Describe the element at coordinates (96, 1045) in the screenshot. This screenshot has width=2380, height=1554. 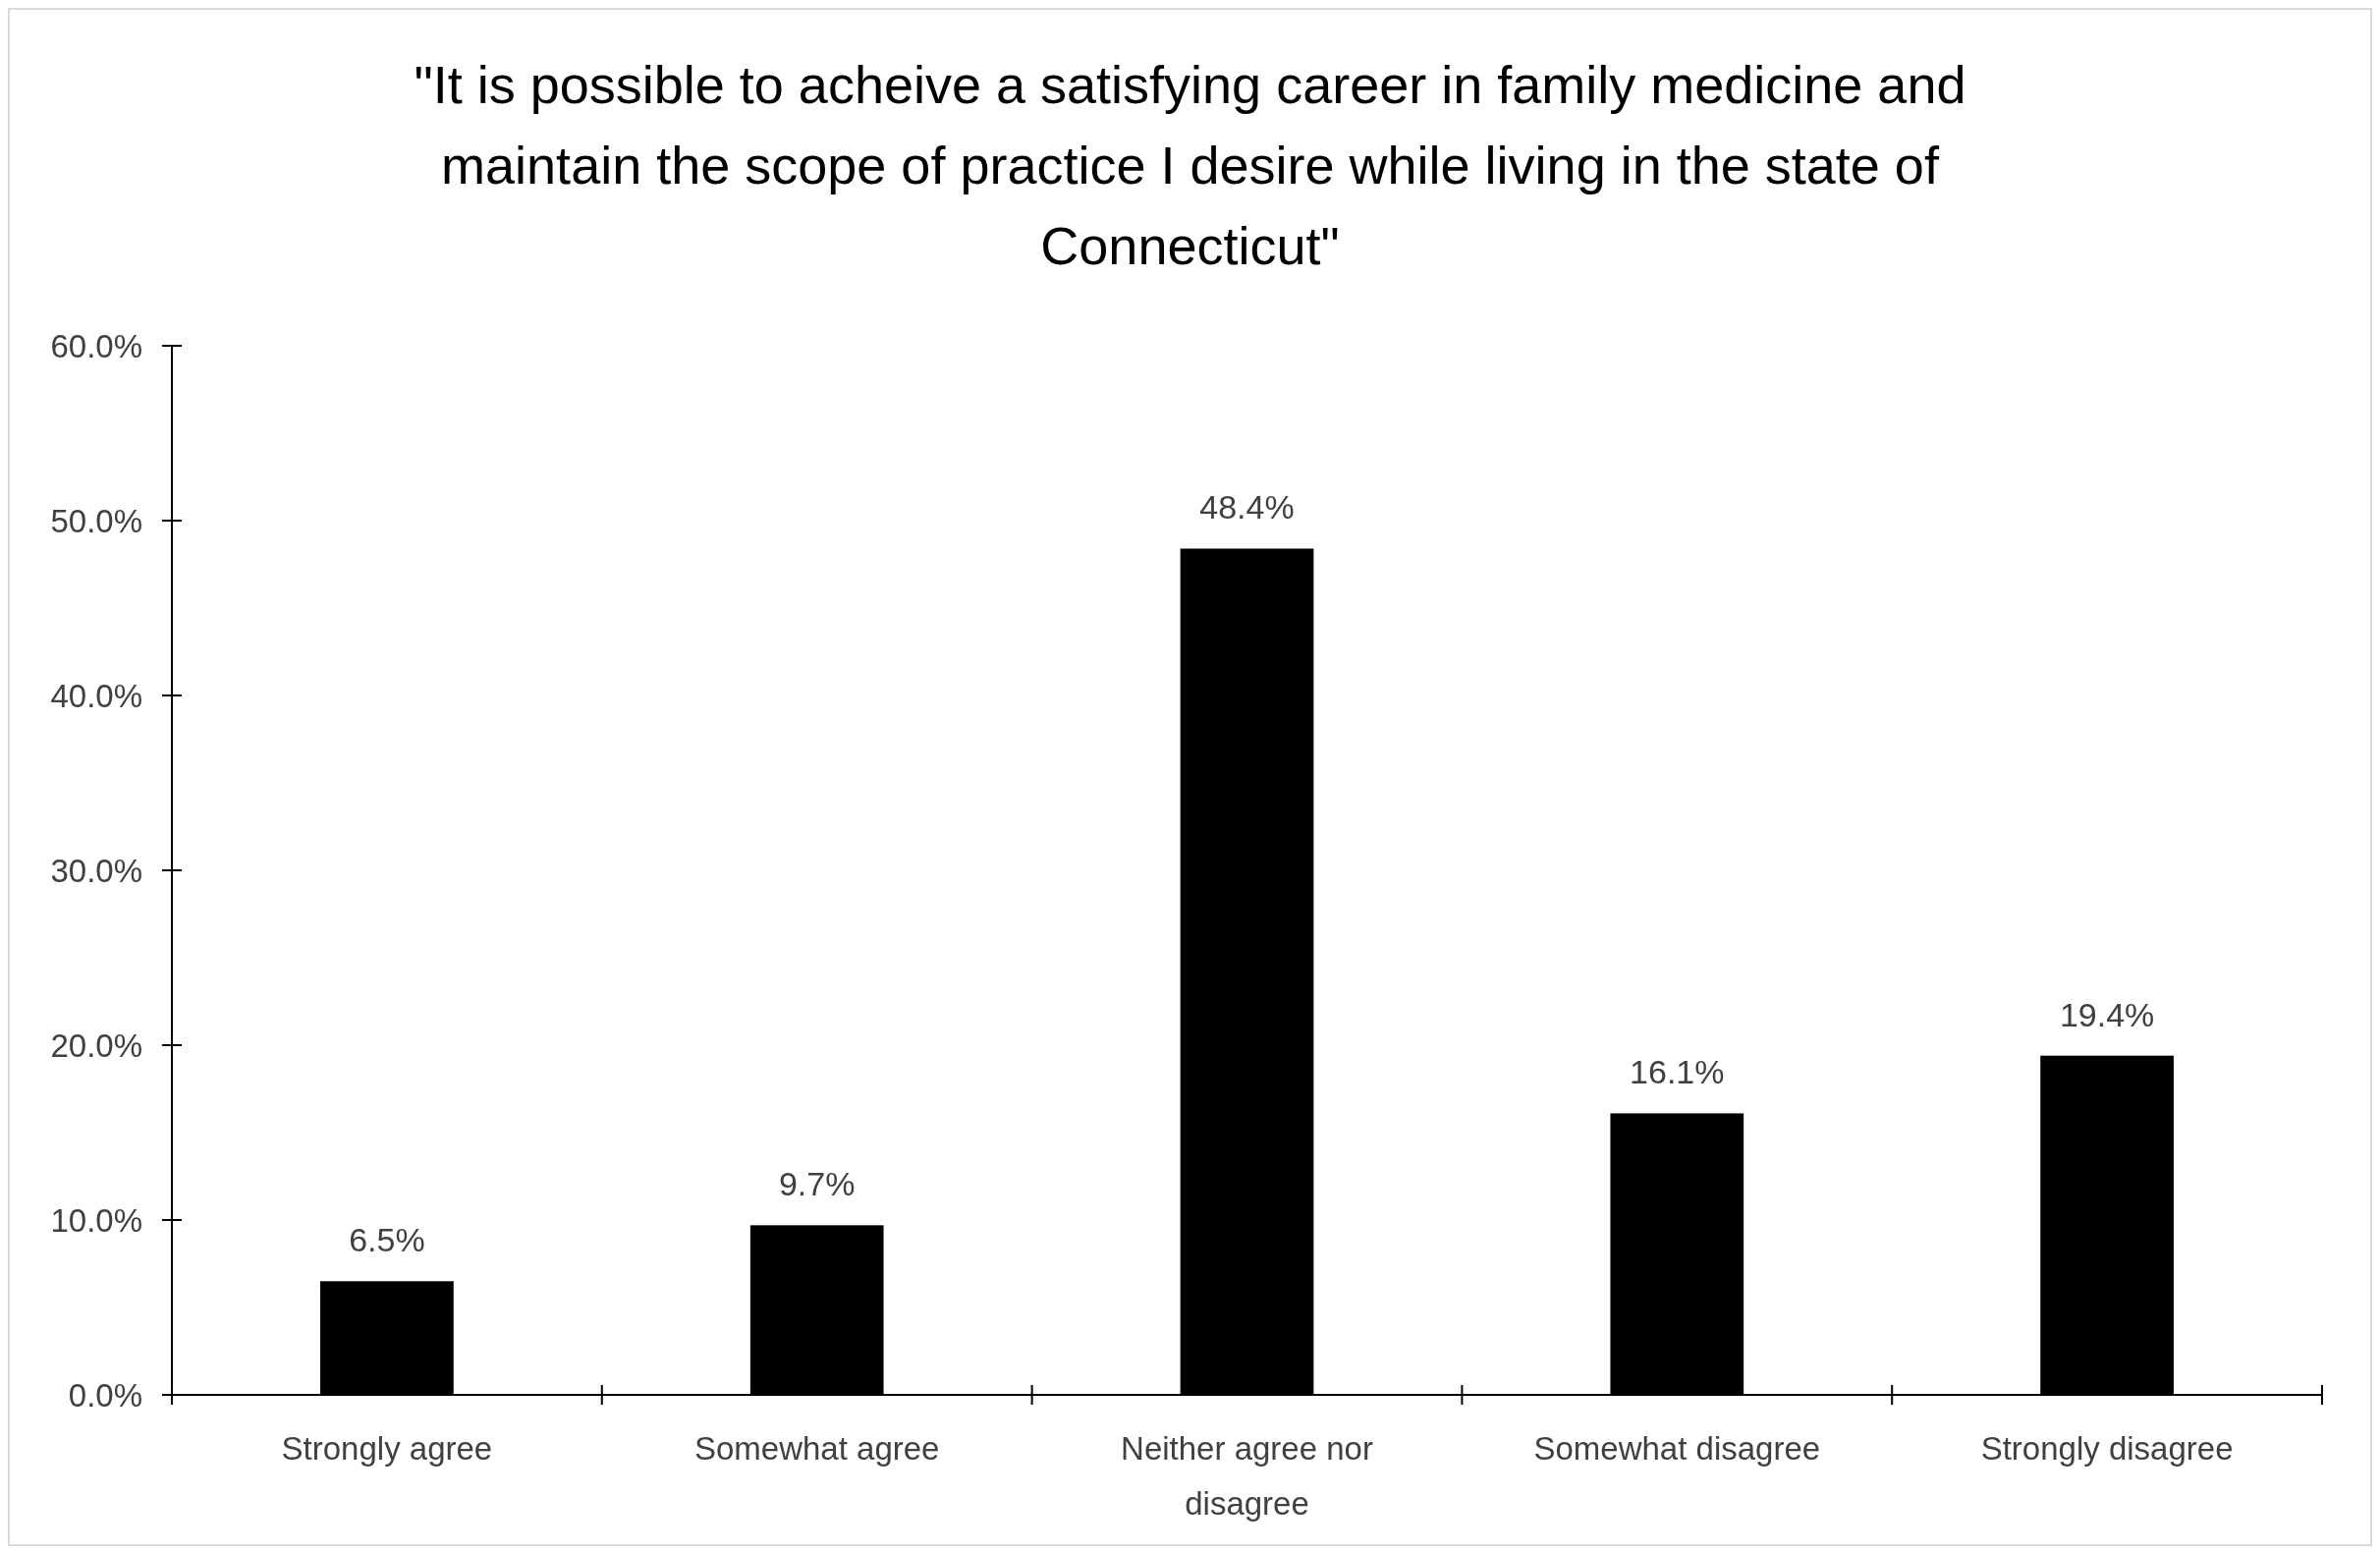
I see `y-tick-label: 20.0%` at that location.